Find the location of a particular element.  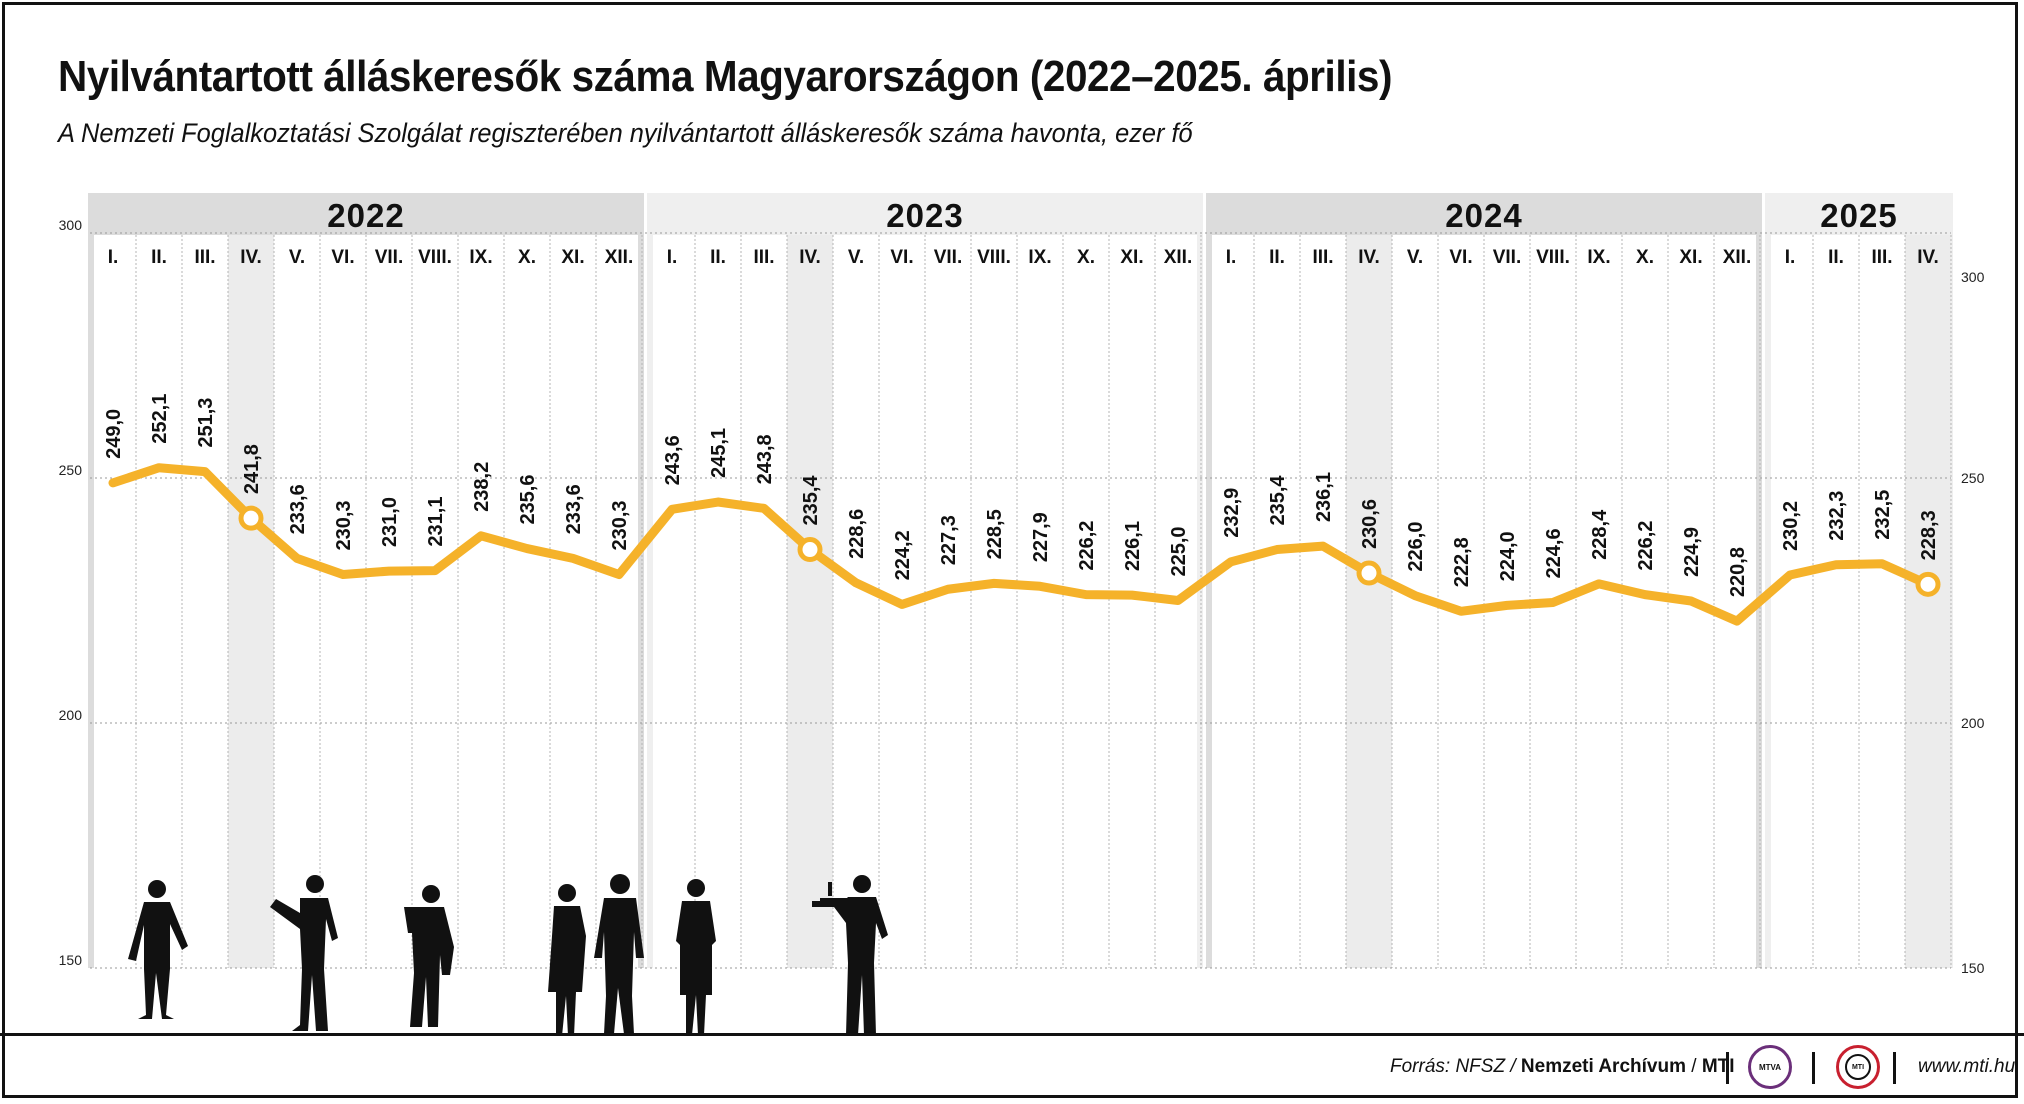

data-label: 228,3 is located at coordinates (1929, 535).